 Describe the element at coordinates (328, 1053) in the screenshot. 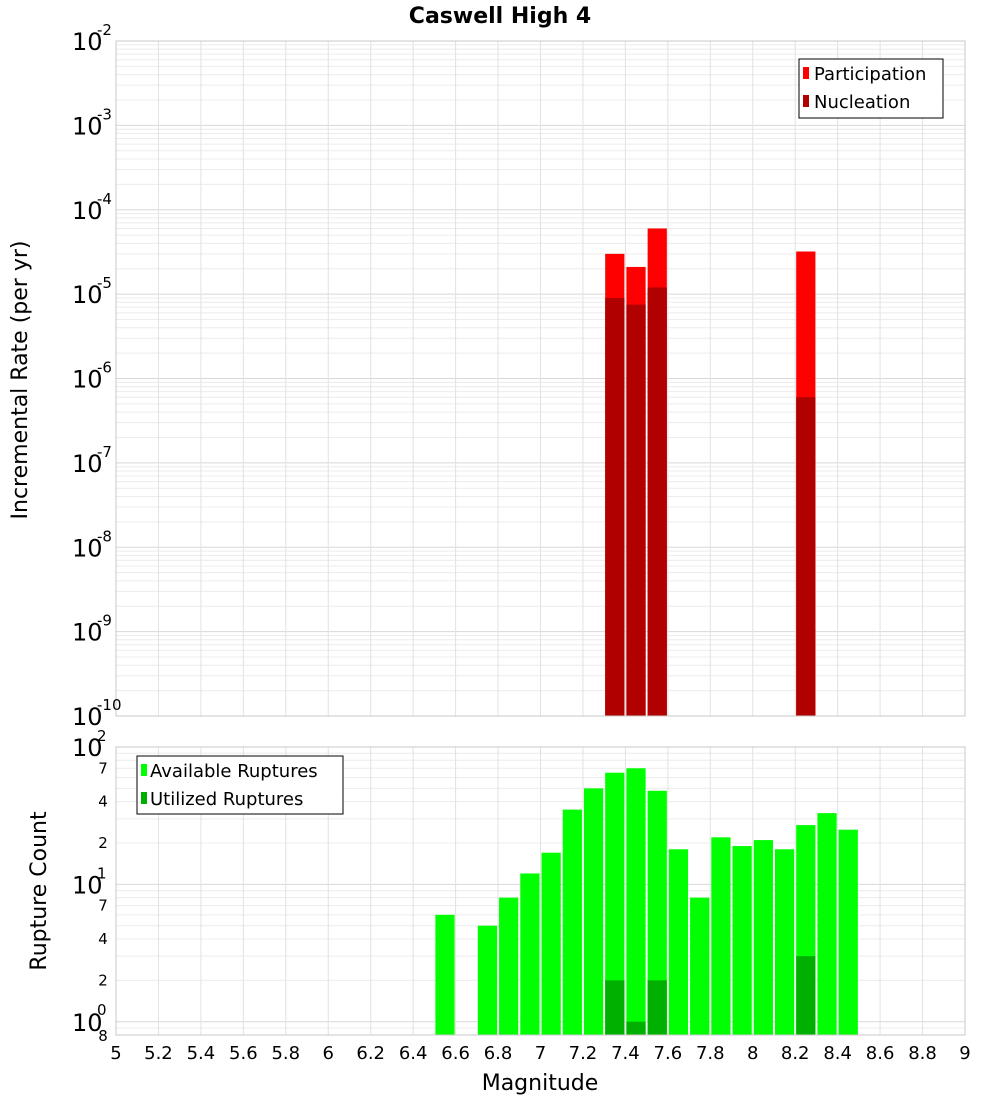

I see `x-tick-label: 6` at that location.